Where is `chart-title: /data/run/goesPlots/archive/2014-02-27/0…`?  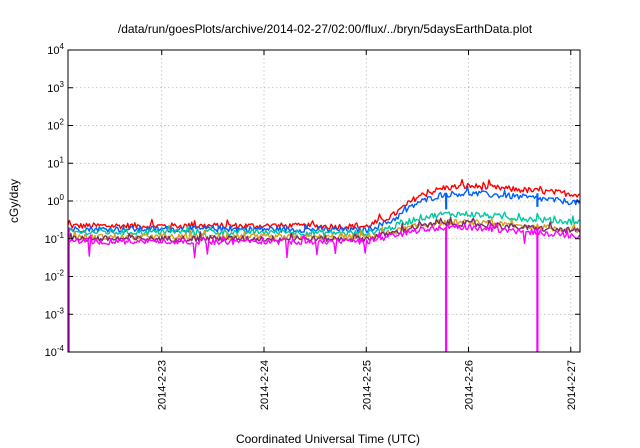
chart-title: /data/run/goesPlots/archive/2014-02-27/0… is located at coordinates (325, 29).